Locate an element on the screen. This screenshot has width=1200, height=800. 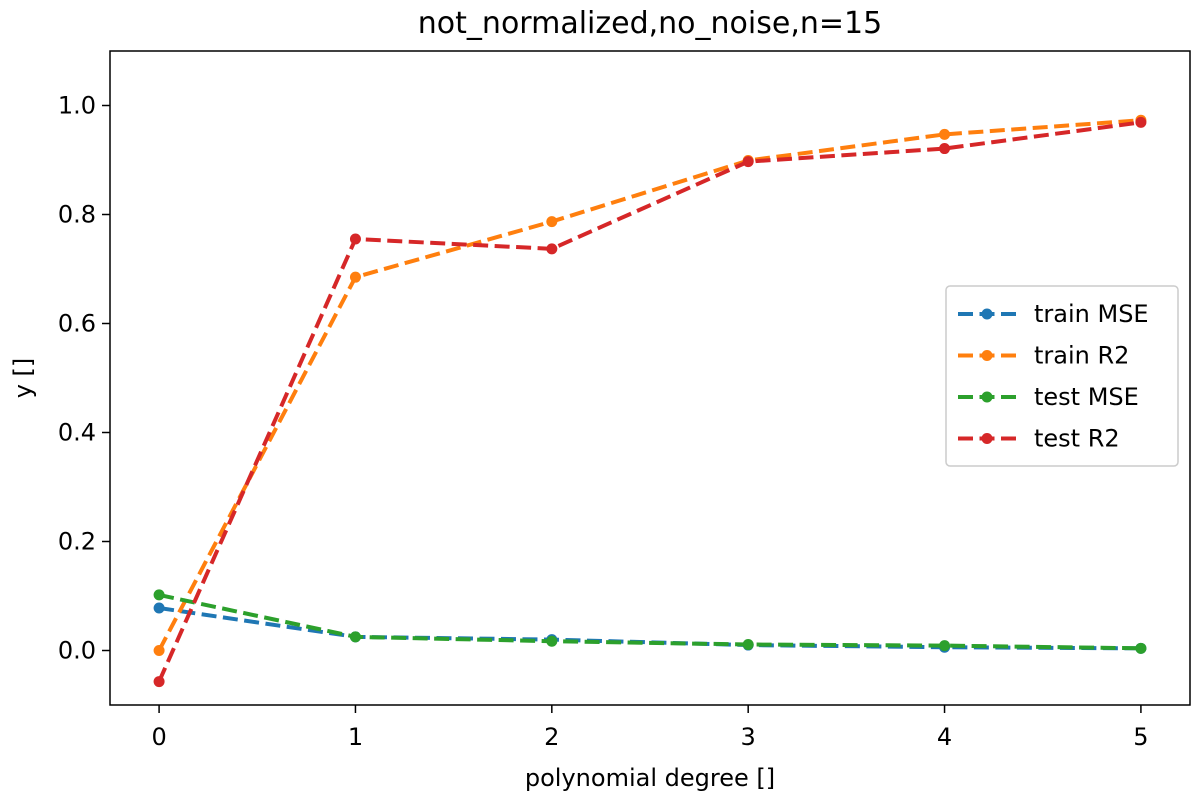
legend-marker-train-r2 is located at coordinates (987, 355).